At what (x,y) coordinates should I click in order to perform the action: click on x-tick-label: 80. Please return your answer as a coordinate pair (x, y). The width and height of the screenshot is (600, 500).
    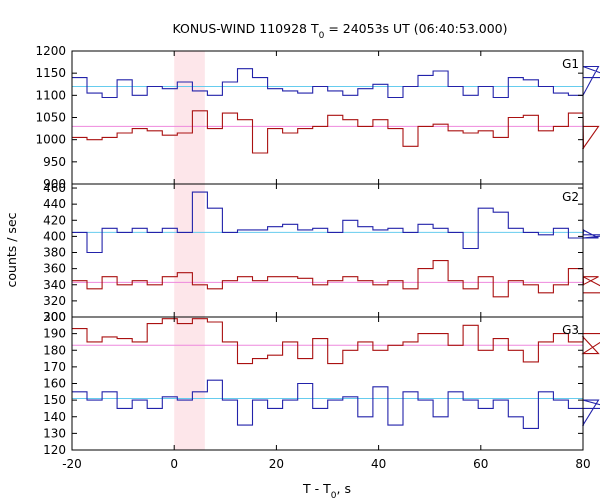
    Looking at the image, I should click on (582, 464).